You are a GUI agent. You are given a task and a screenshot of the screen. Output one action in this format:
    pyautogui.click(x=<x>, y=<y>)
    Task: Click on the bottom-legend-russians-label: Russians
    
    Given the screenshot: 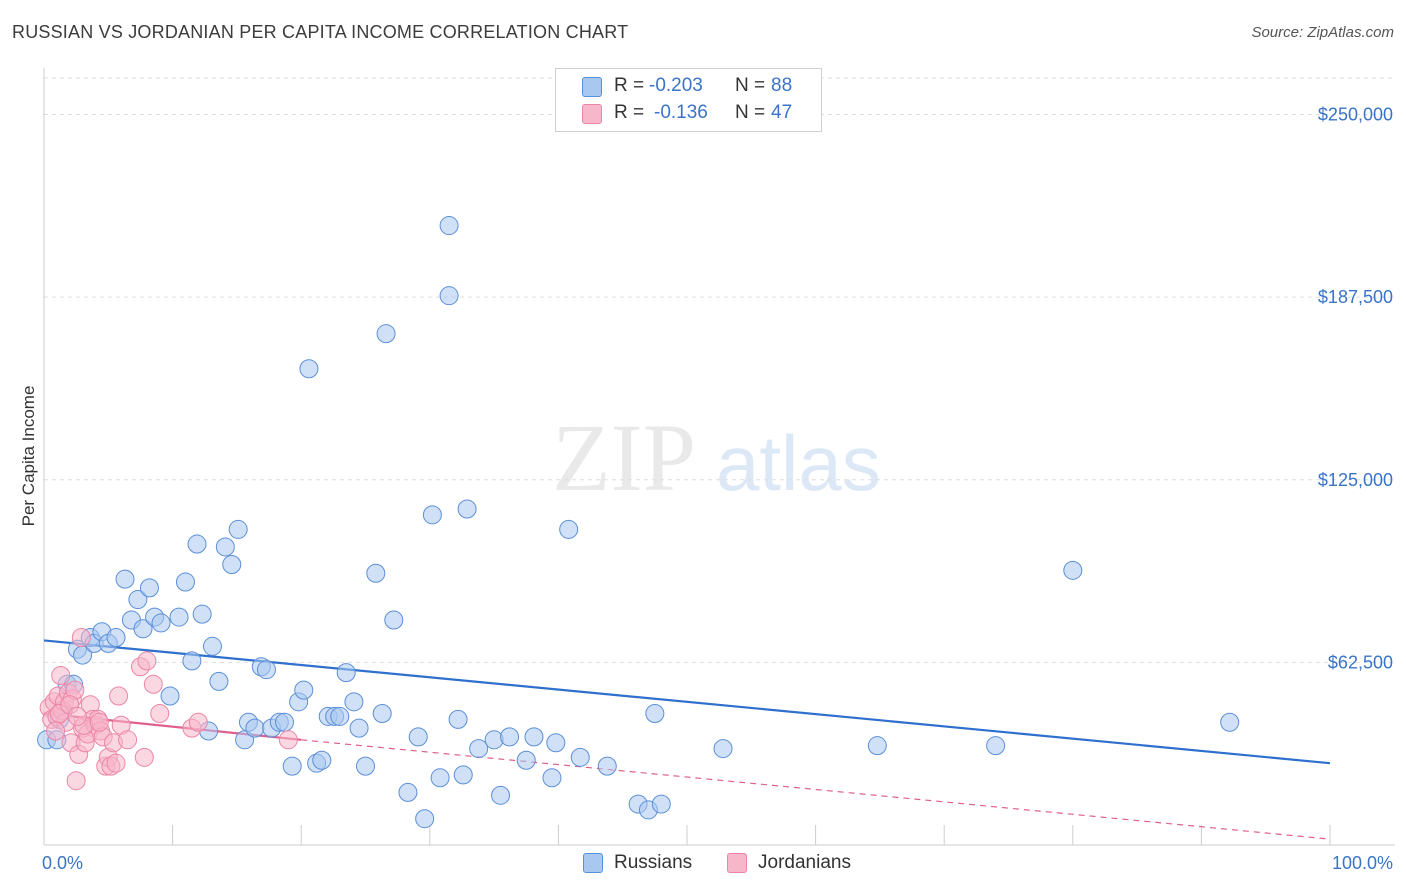 What is the action you would take?
    pyautogui.click(x=653, y=862)
    